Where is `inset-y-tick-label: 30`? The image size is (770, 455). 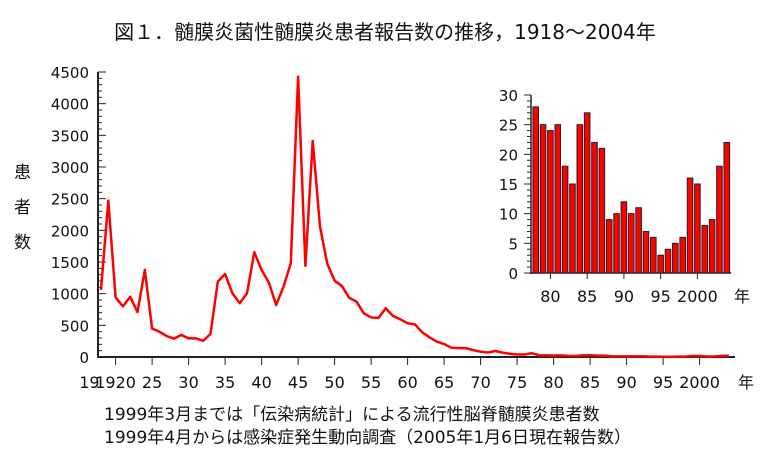 inset-y-tick-label: 30 is located at coordinates (508, 96).